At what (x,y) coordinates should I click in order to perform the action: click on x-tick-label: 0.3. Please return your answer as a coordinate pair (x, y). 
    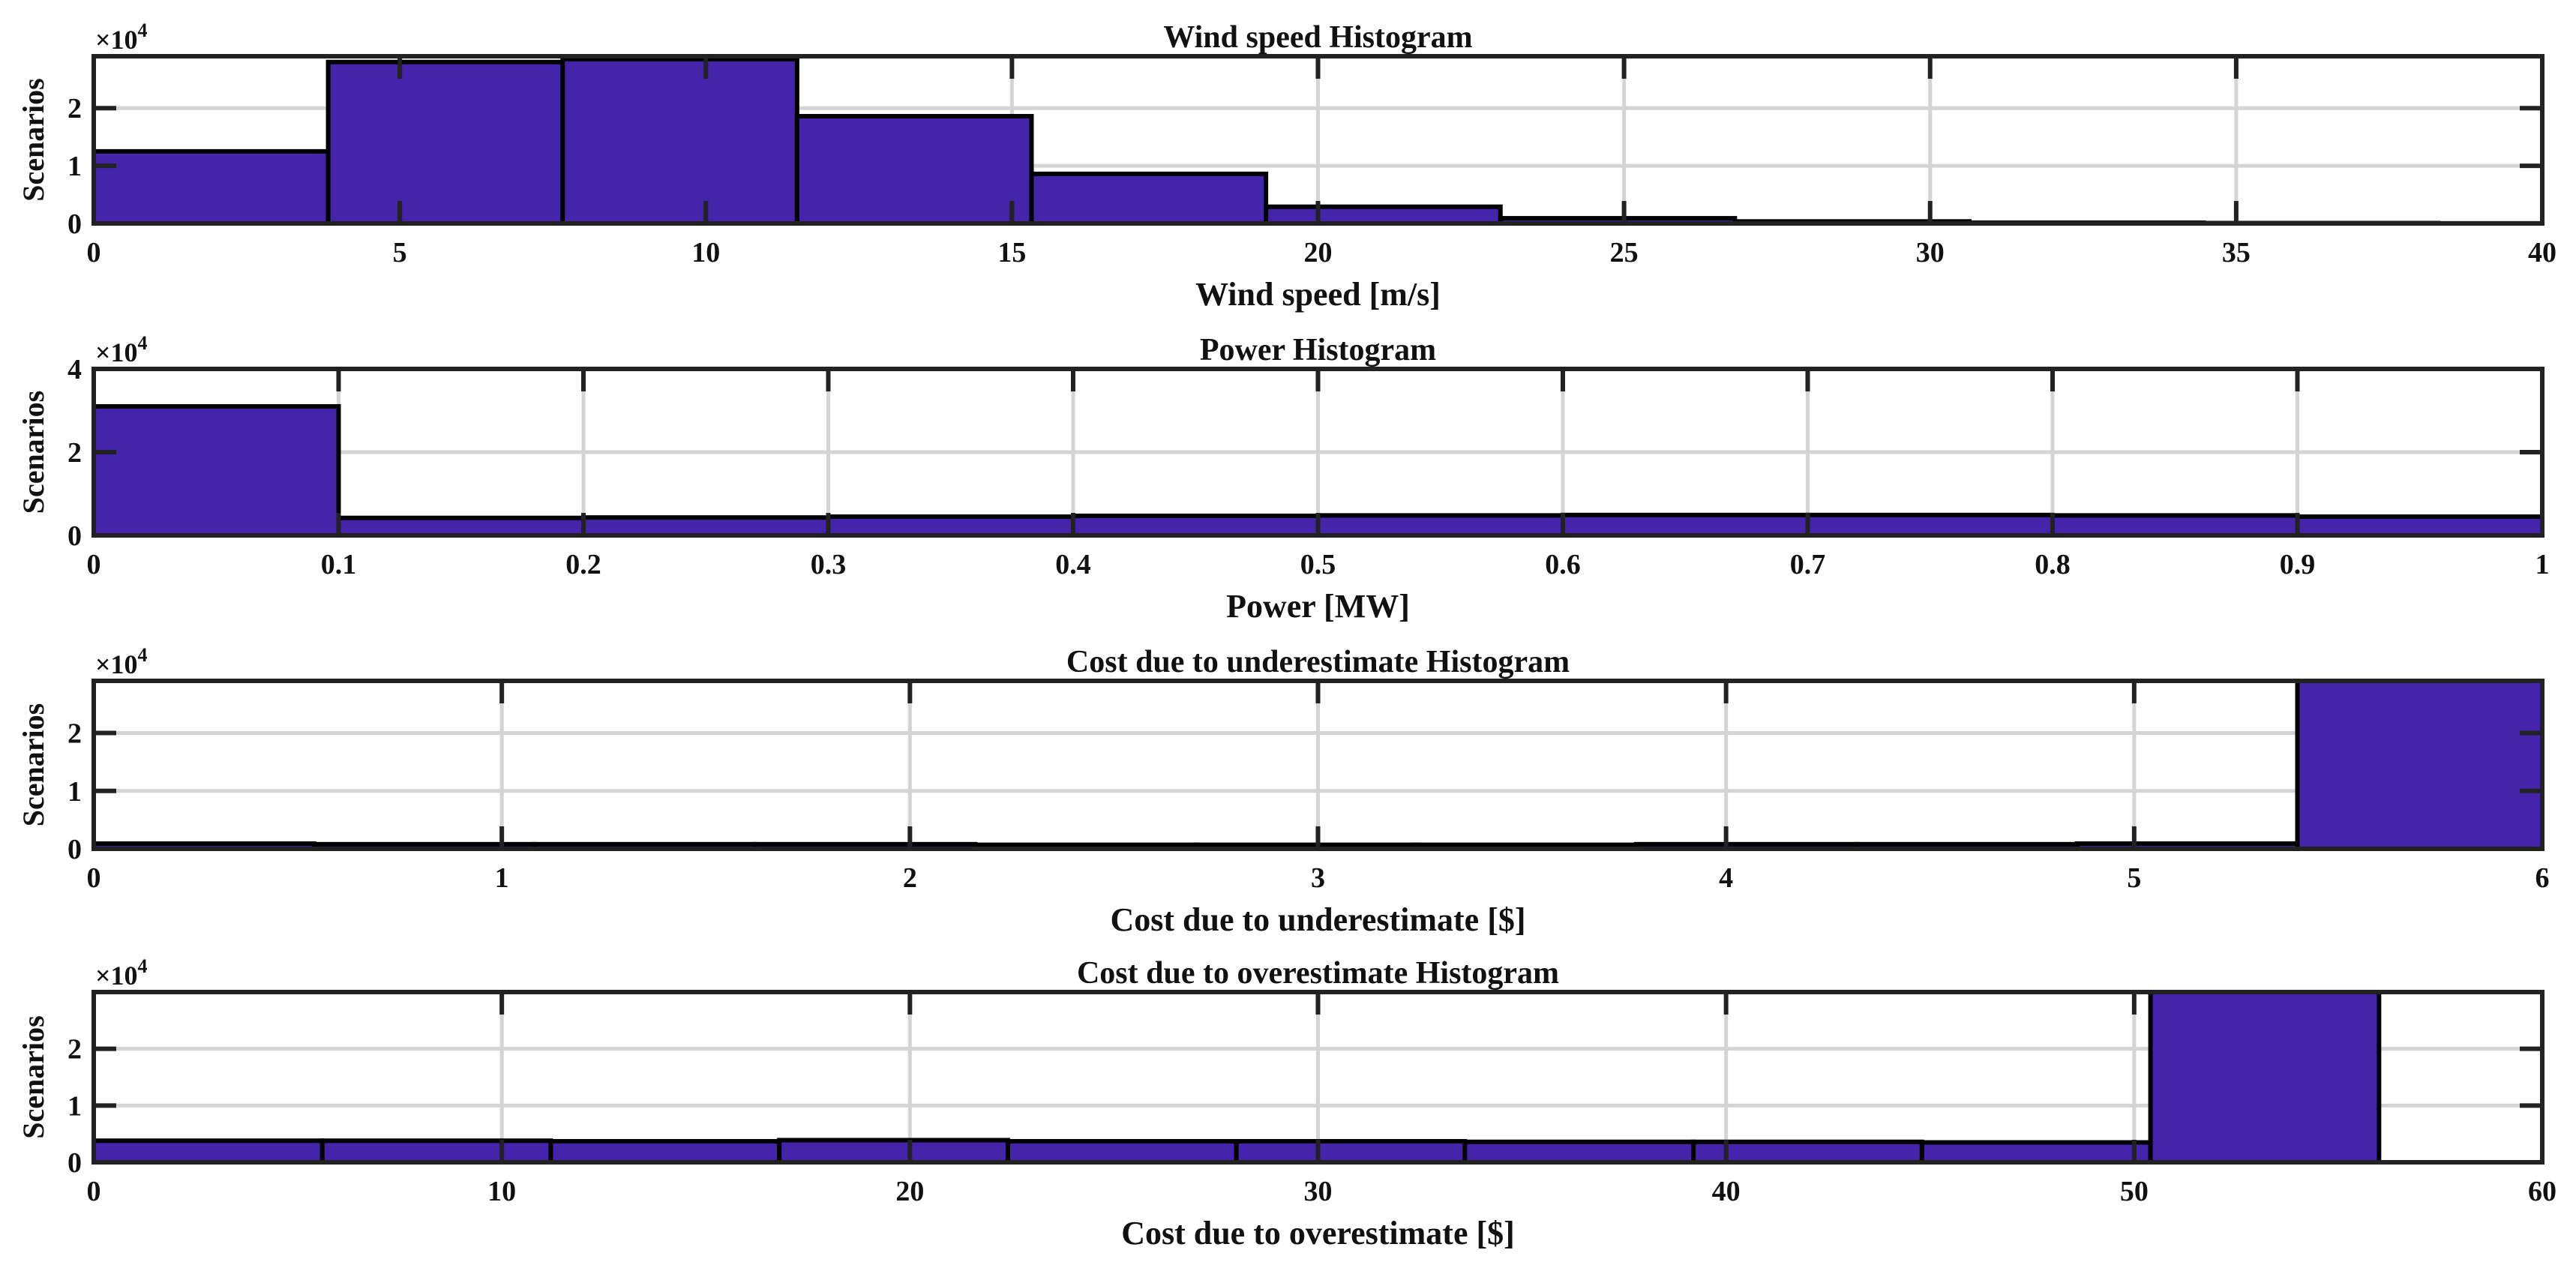
    Looking at the image, I should click on (829, 564).